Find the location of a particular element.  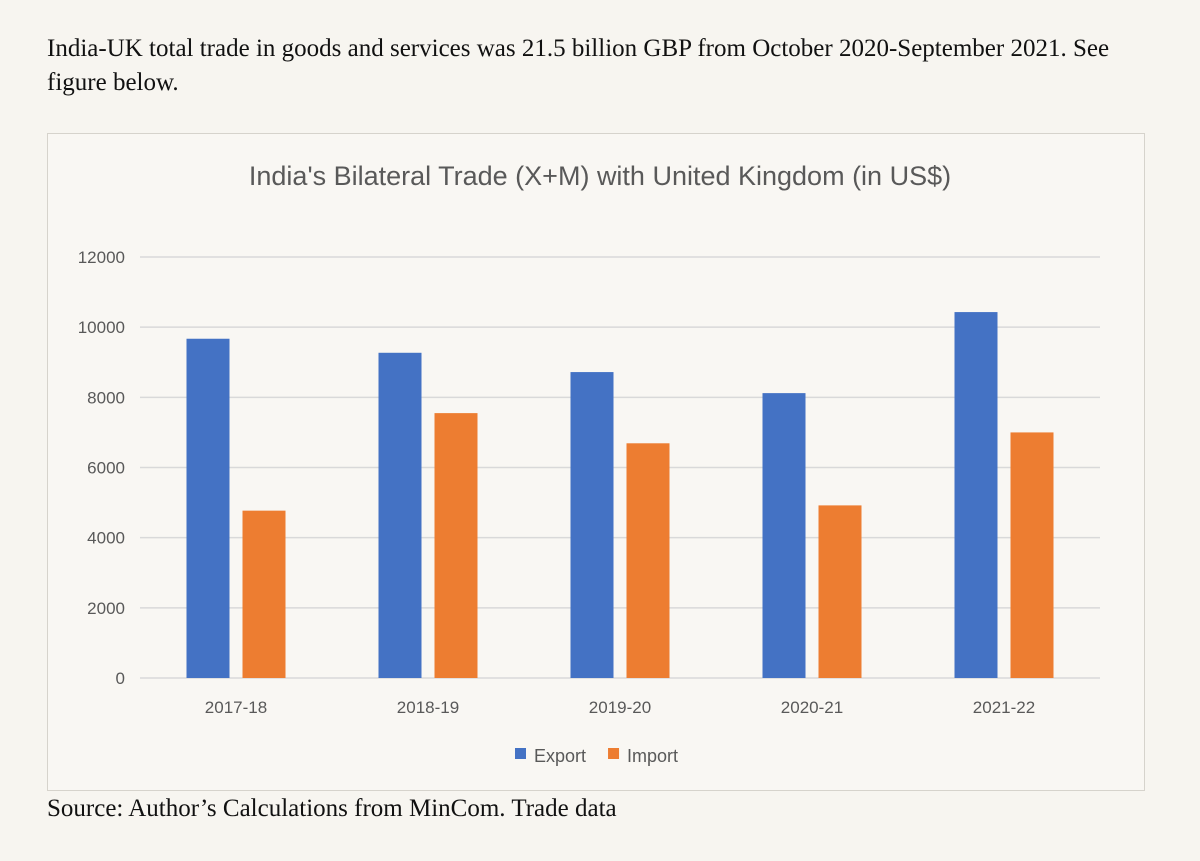

x-tick-label: 2019-20 is located at coordinates (620, 707).